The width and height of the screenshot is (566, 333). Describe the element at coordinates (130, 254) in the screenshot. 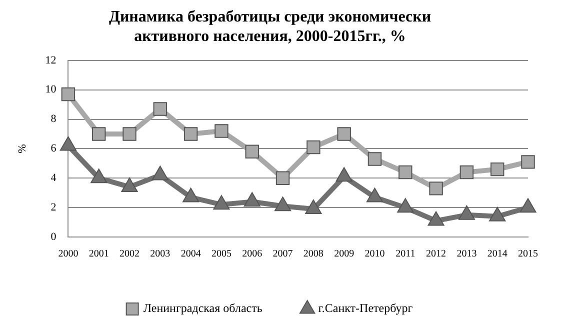

I see `x-tick-label: 2002` at that location.